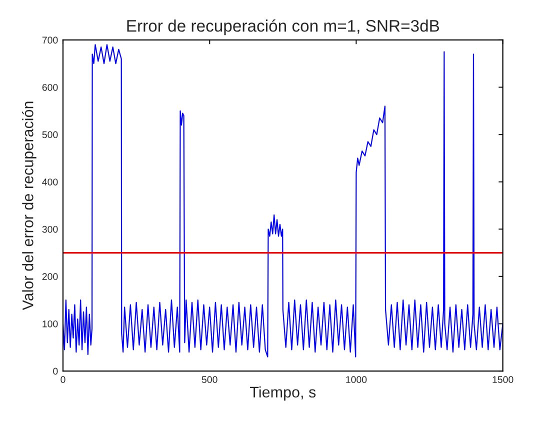  What do you see at coordinates (50, 276) in the screenshot?
I see `y-tick-label: 200` at bounding box center [50, 276].